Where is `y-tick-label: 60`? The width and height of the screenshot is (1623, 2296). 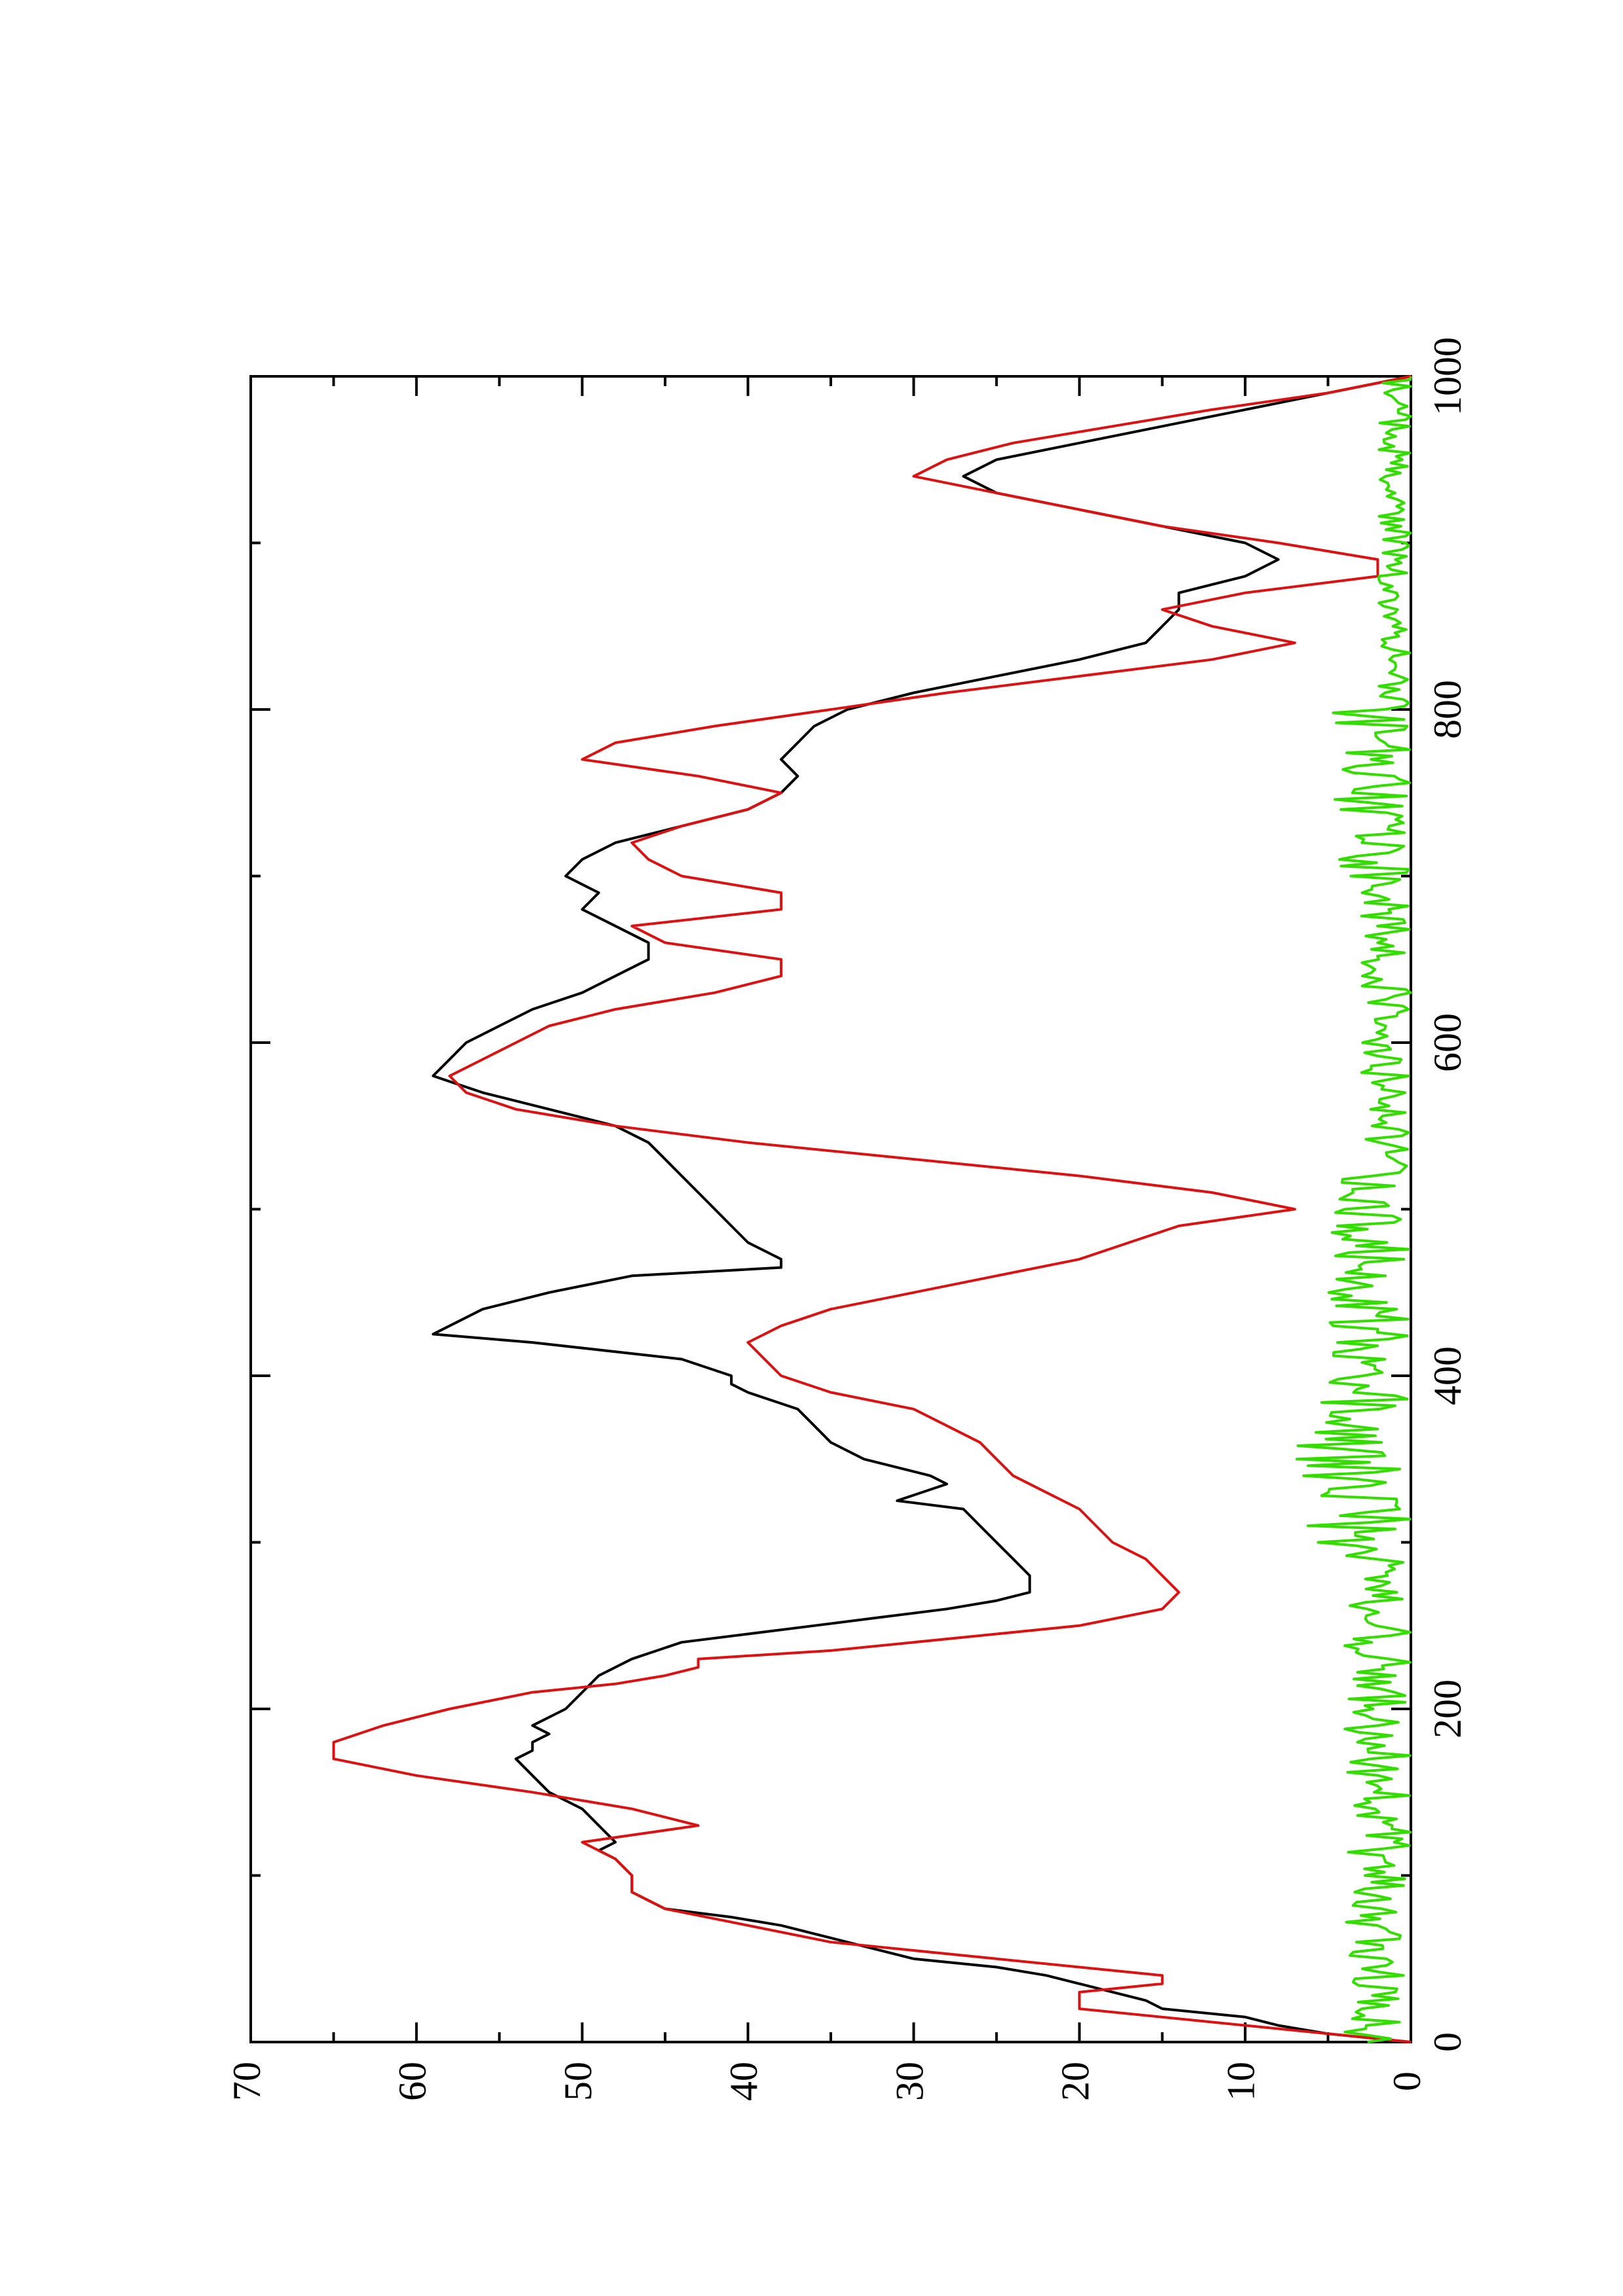
y-tick-label: 60 is located at coordinates (412, 2081).